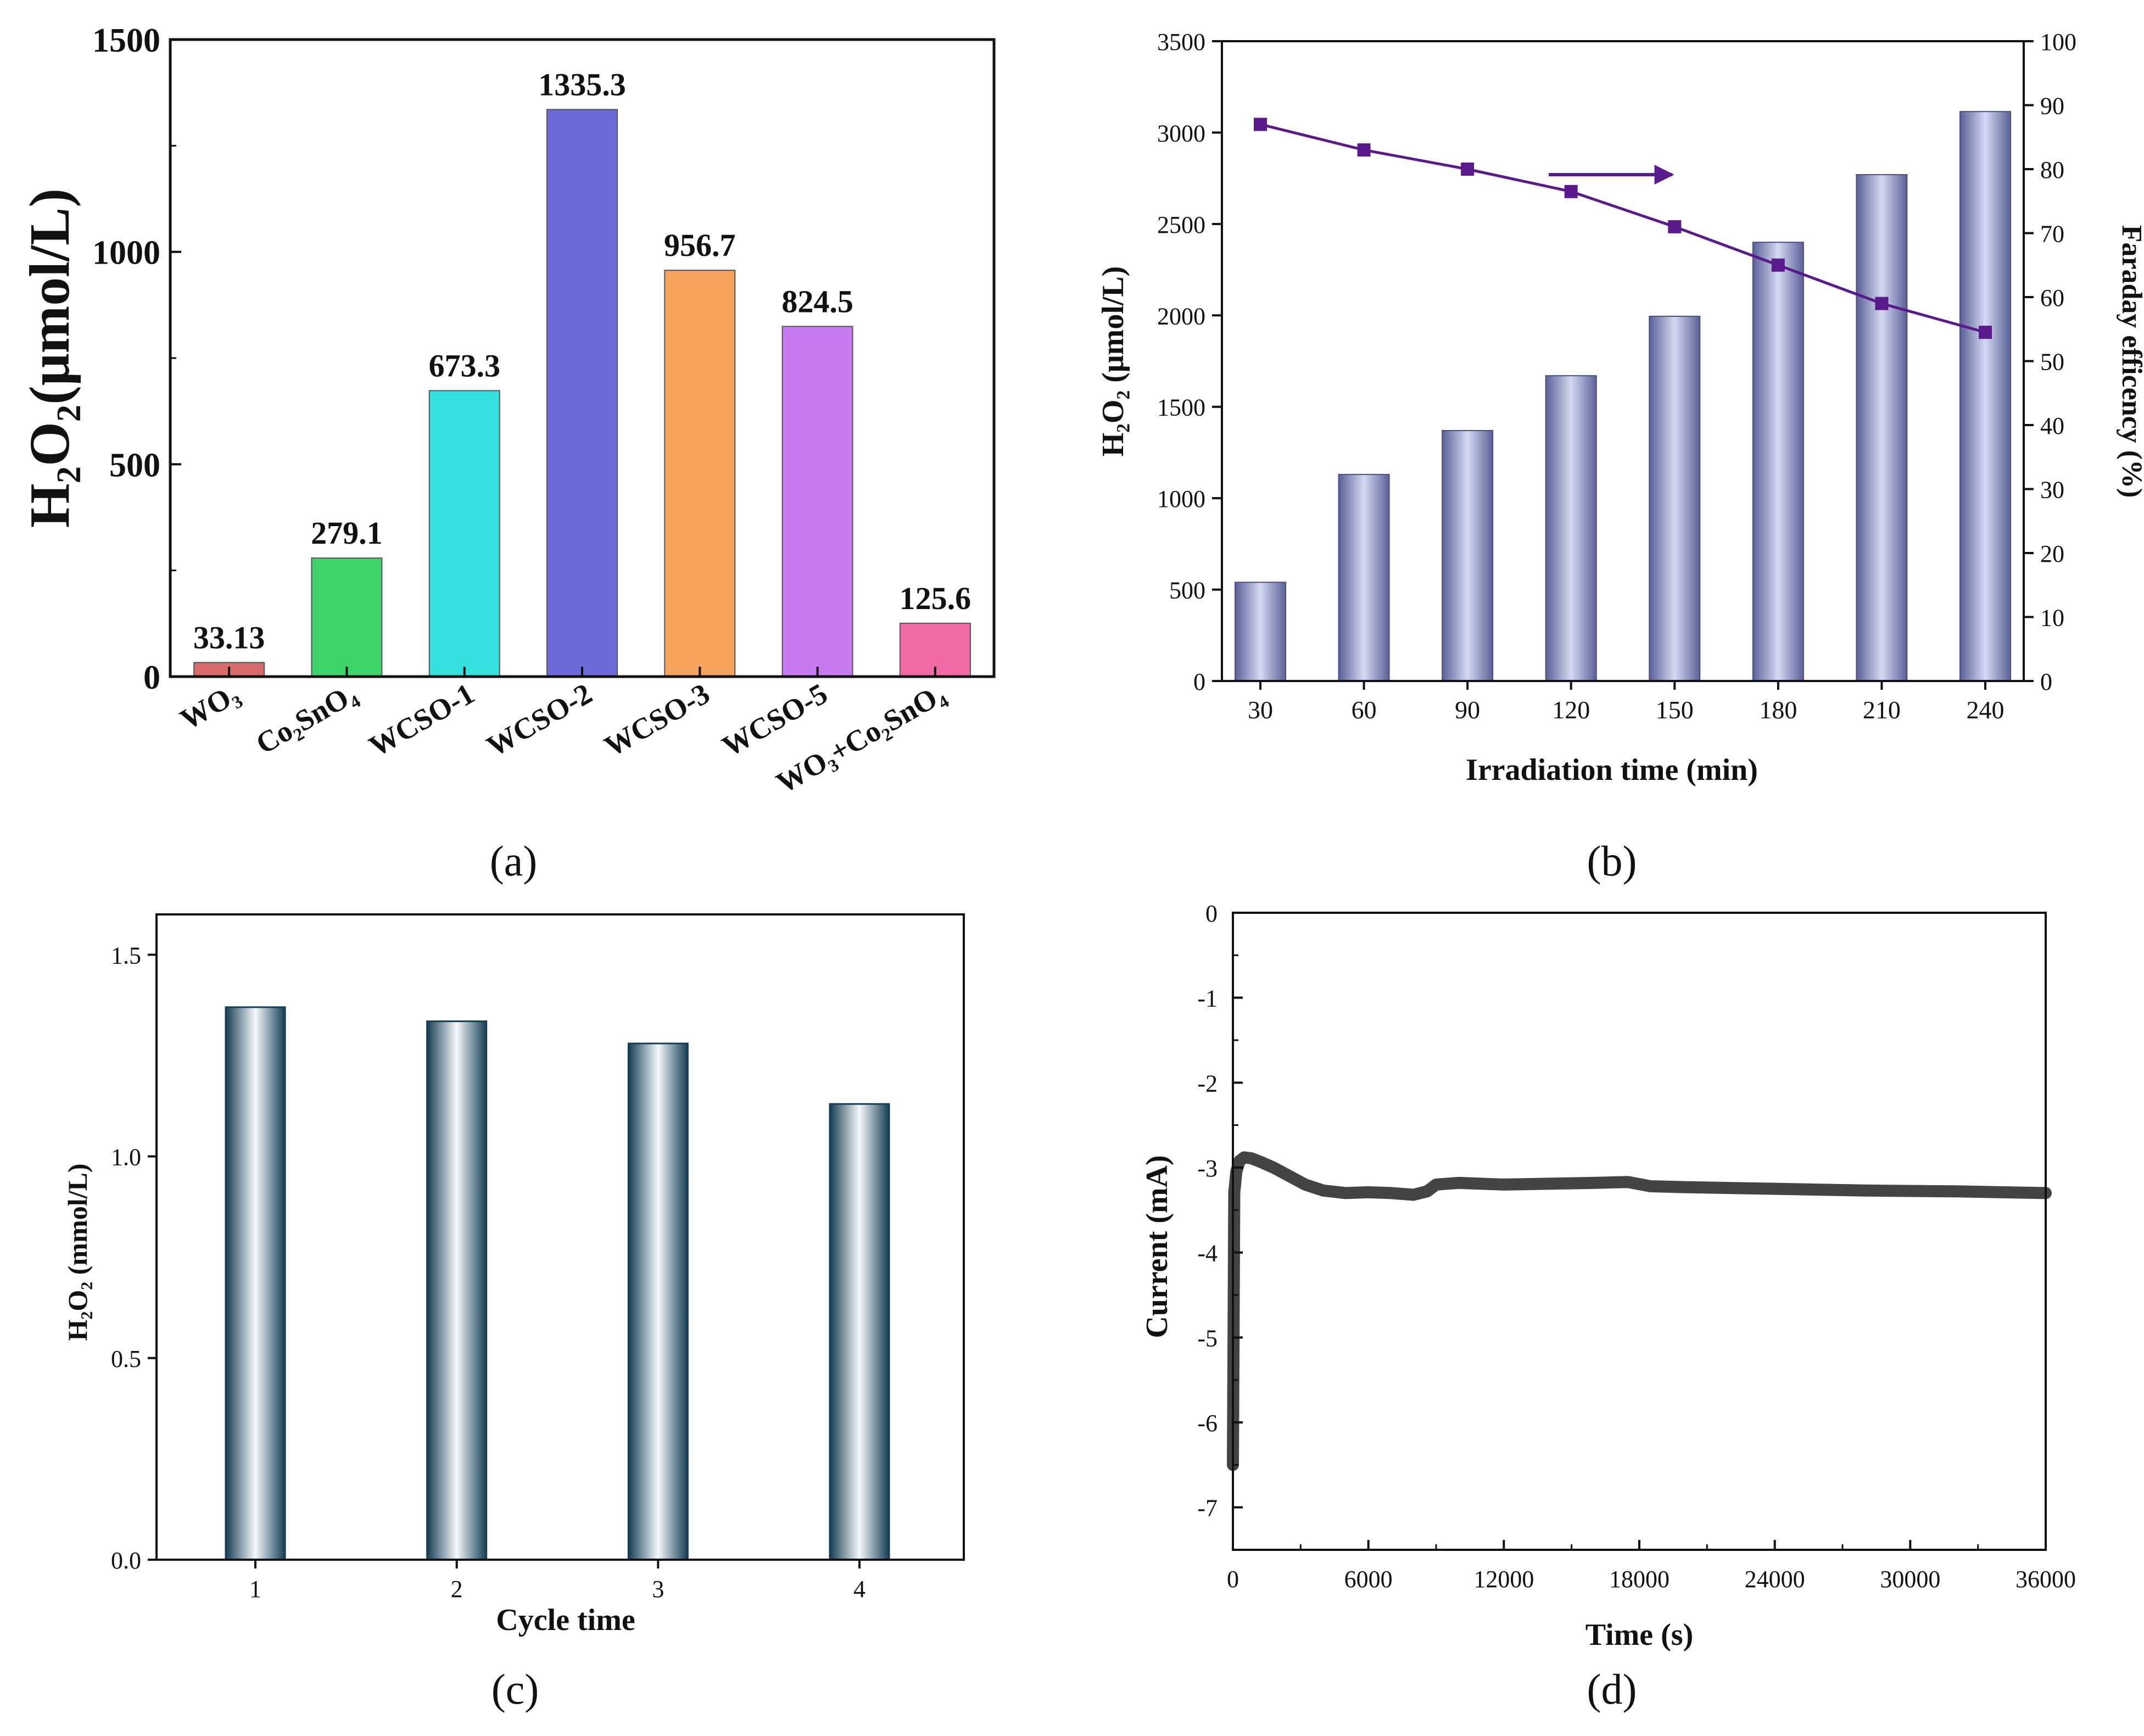 This screenshot has height=1736, width=2144. I want to click on panel-c-frame, so click(560, 1237).